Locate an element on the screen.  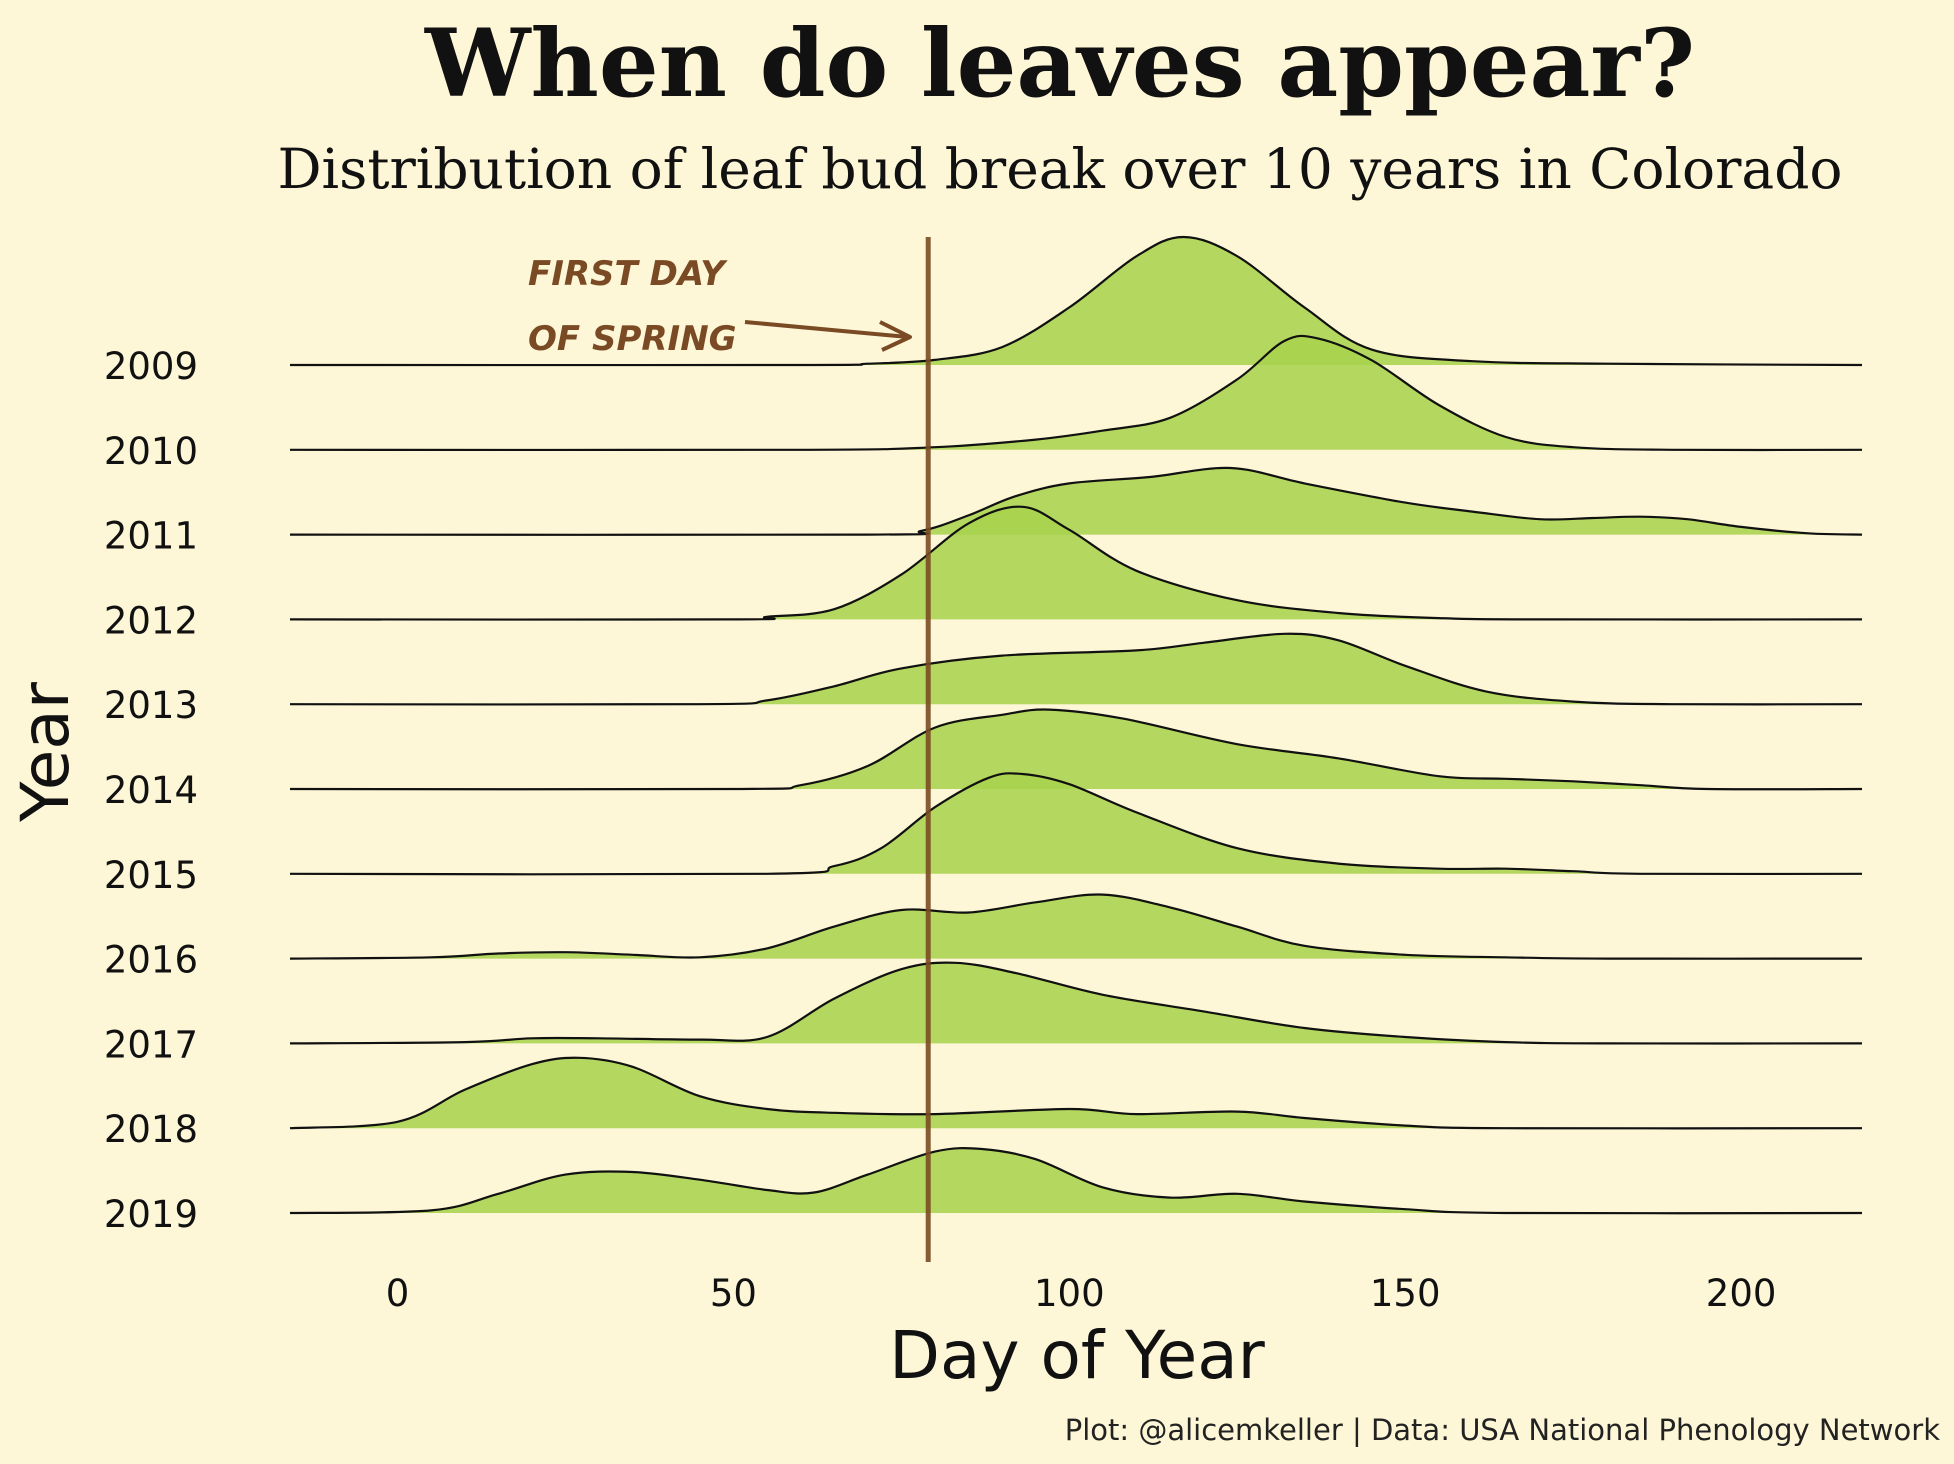
y-axis-title: Year is located at coordinates (45, 752).